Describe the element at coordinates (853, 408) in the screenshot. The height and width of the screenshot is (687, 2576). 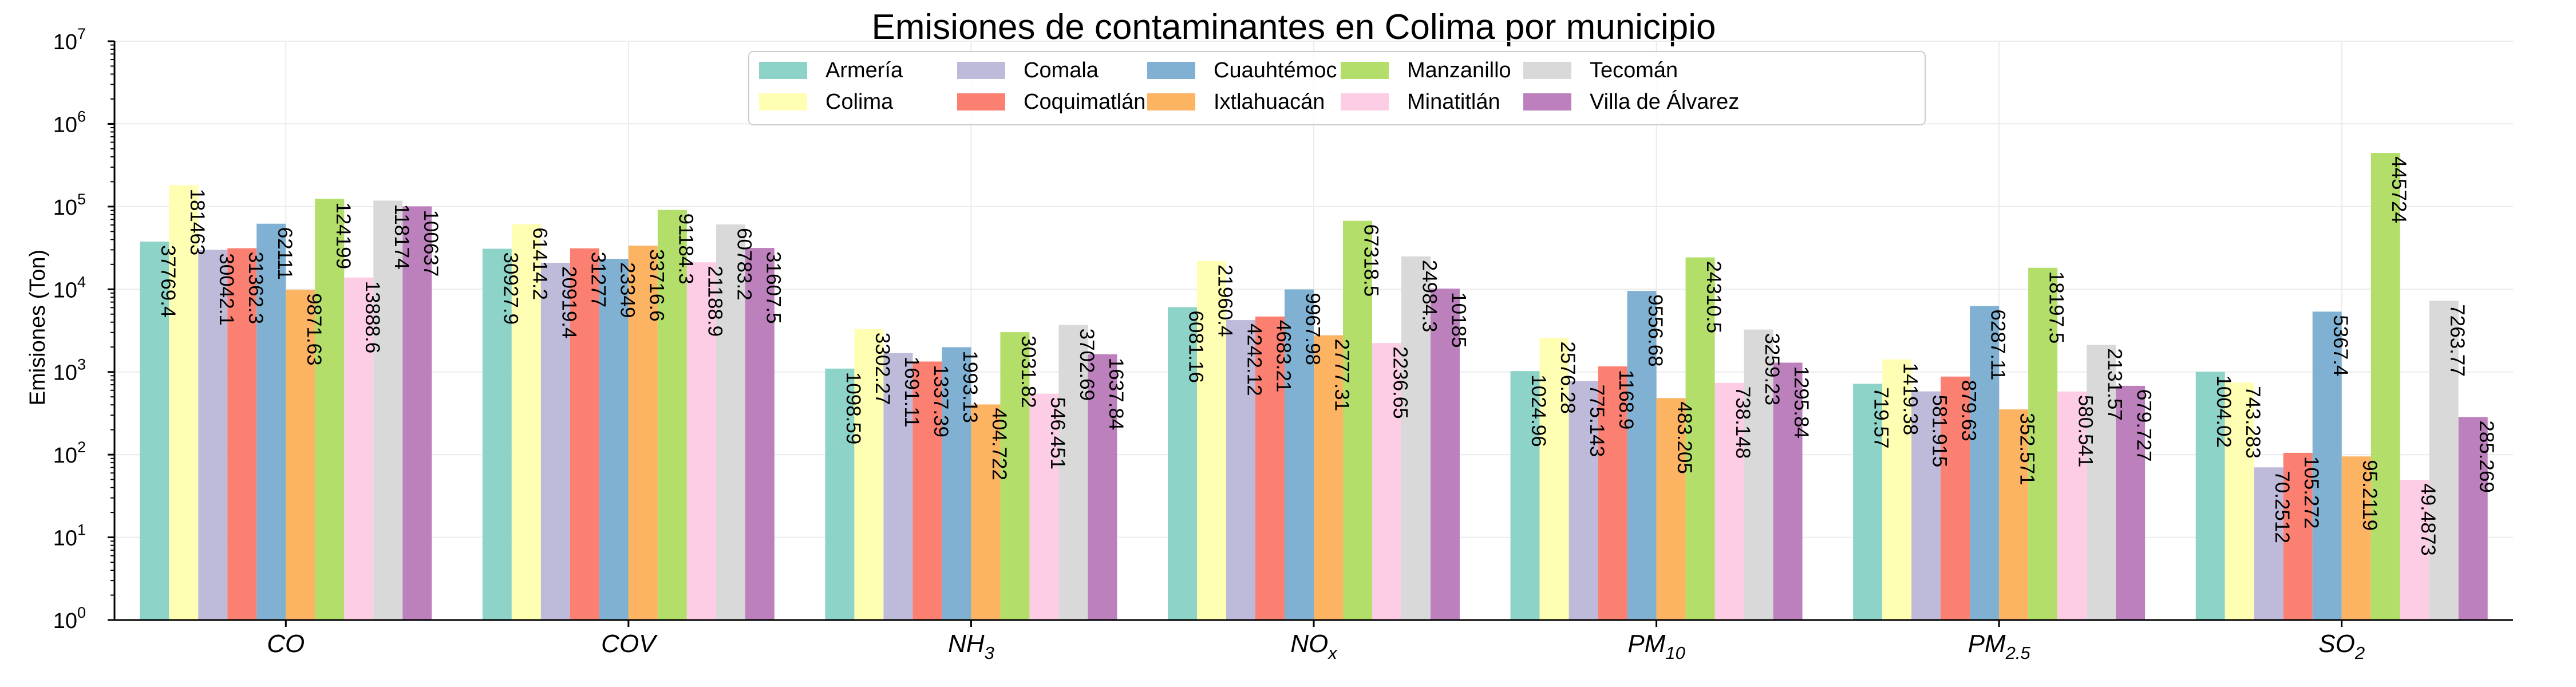
I see `bar-value-label: 1098.59` at that location.